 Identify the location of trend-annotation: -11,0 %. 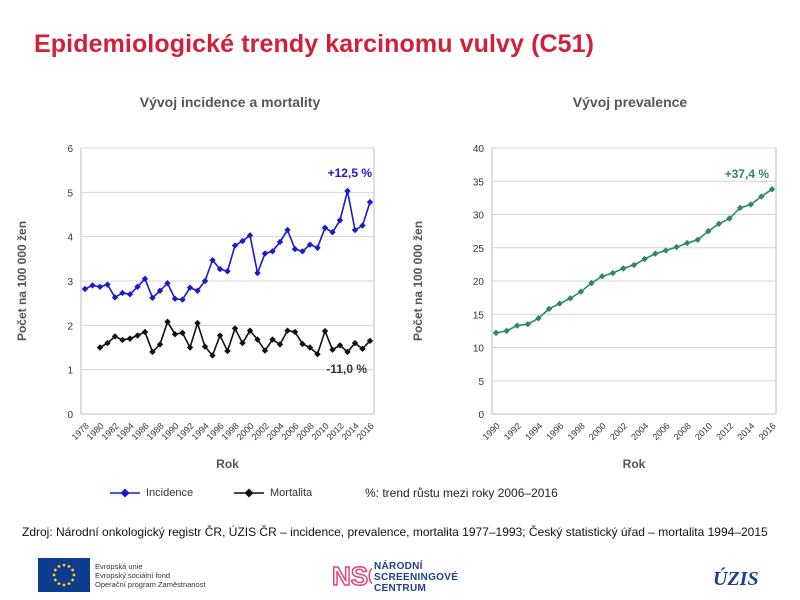
(346, 369).